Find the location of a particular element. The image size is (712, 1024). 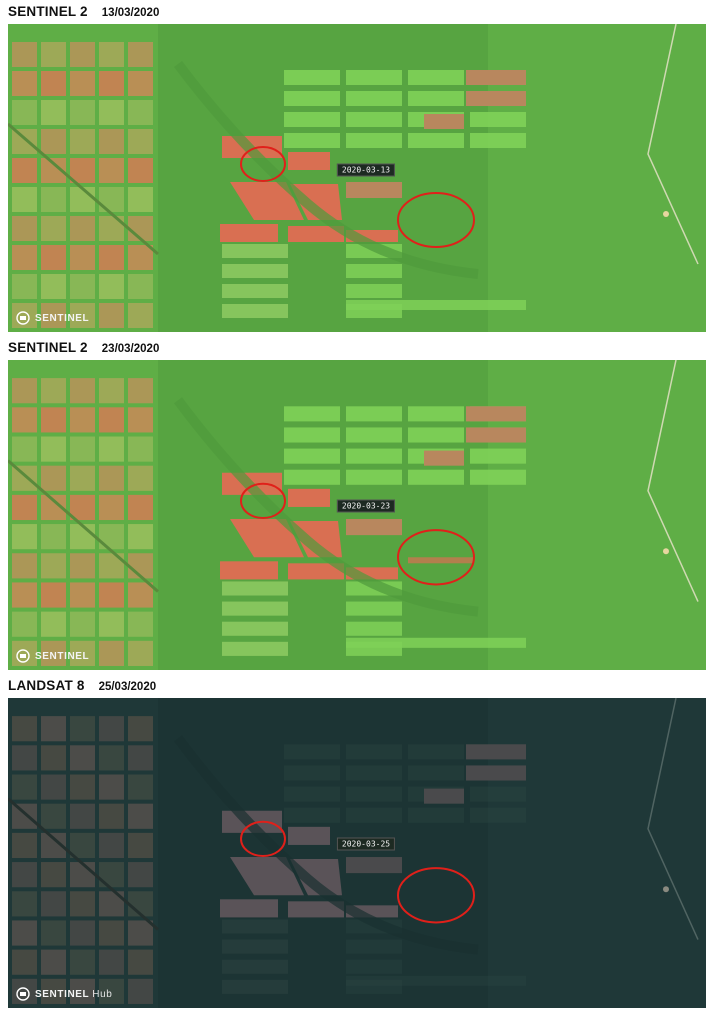

diagonal-road is located at coordinates (83, 864).